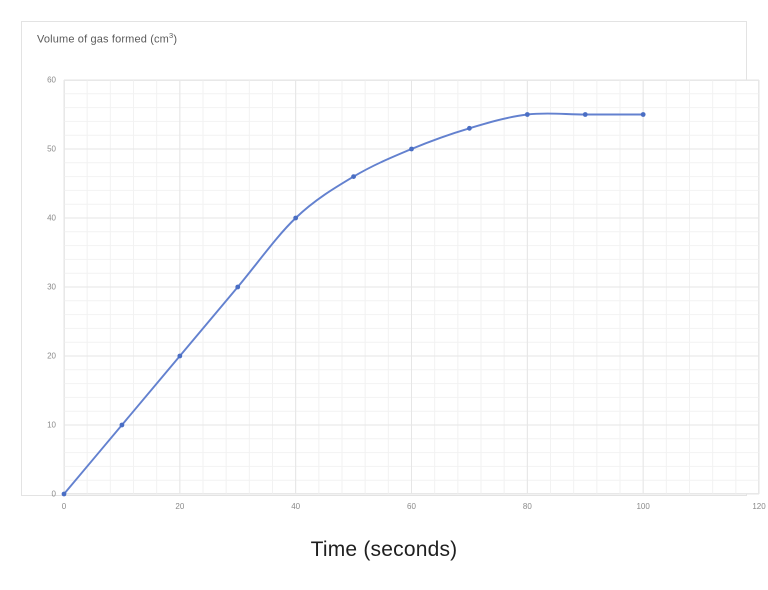  Describe the element at coordinates (180, 506) in the screenshot. I see `x-axis-tick: 20` at that location.